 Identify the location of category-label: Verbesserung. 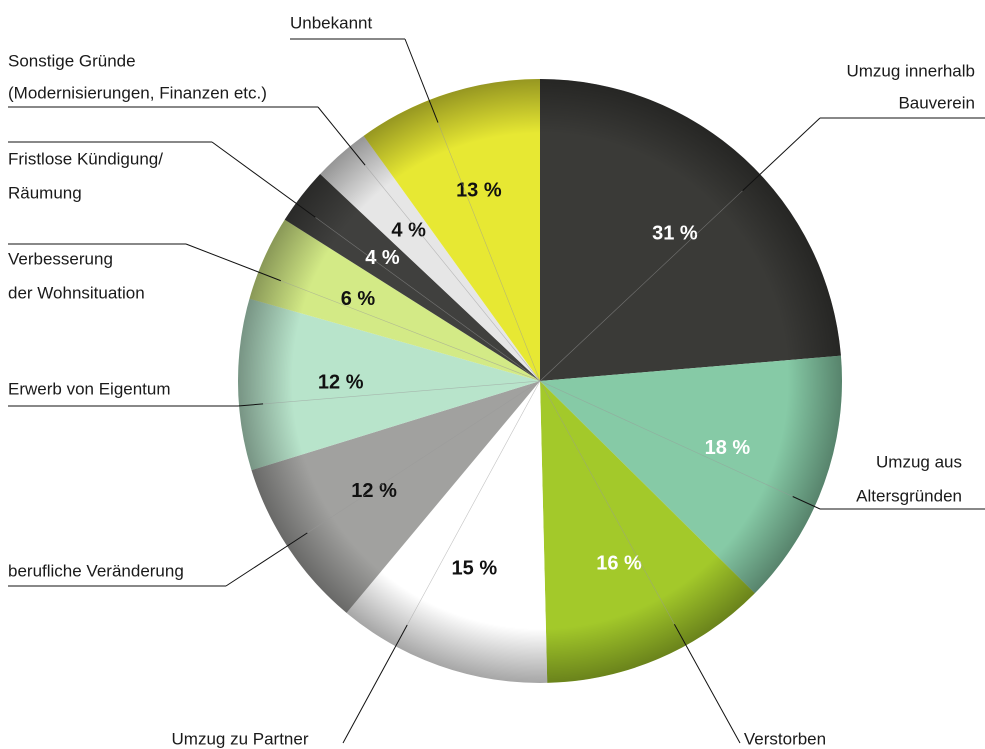
(60, 258).